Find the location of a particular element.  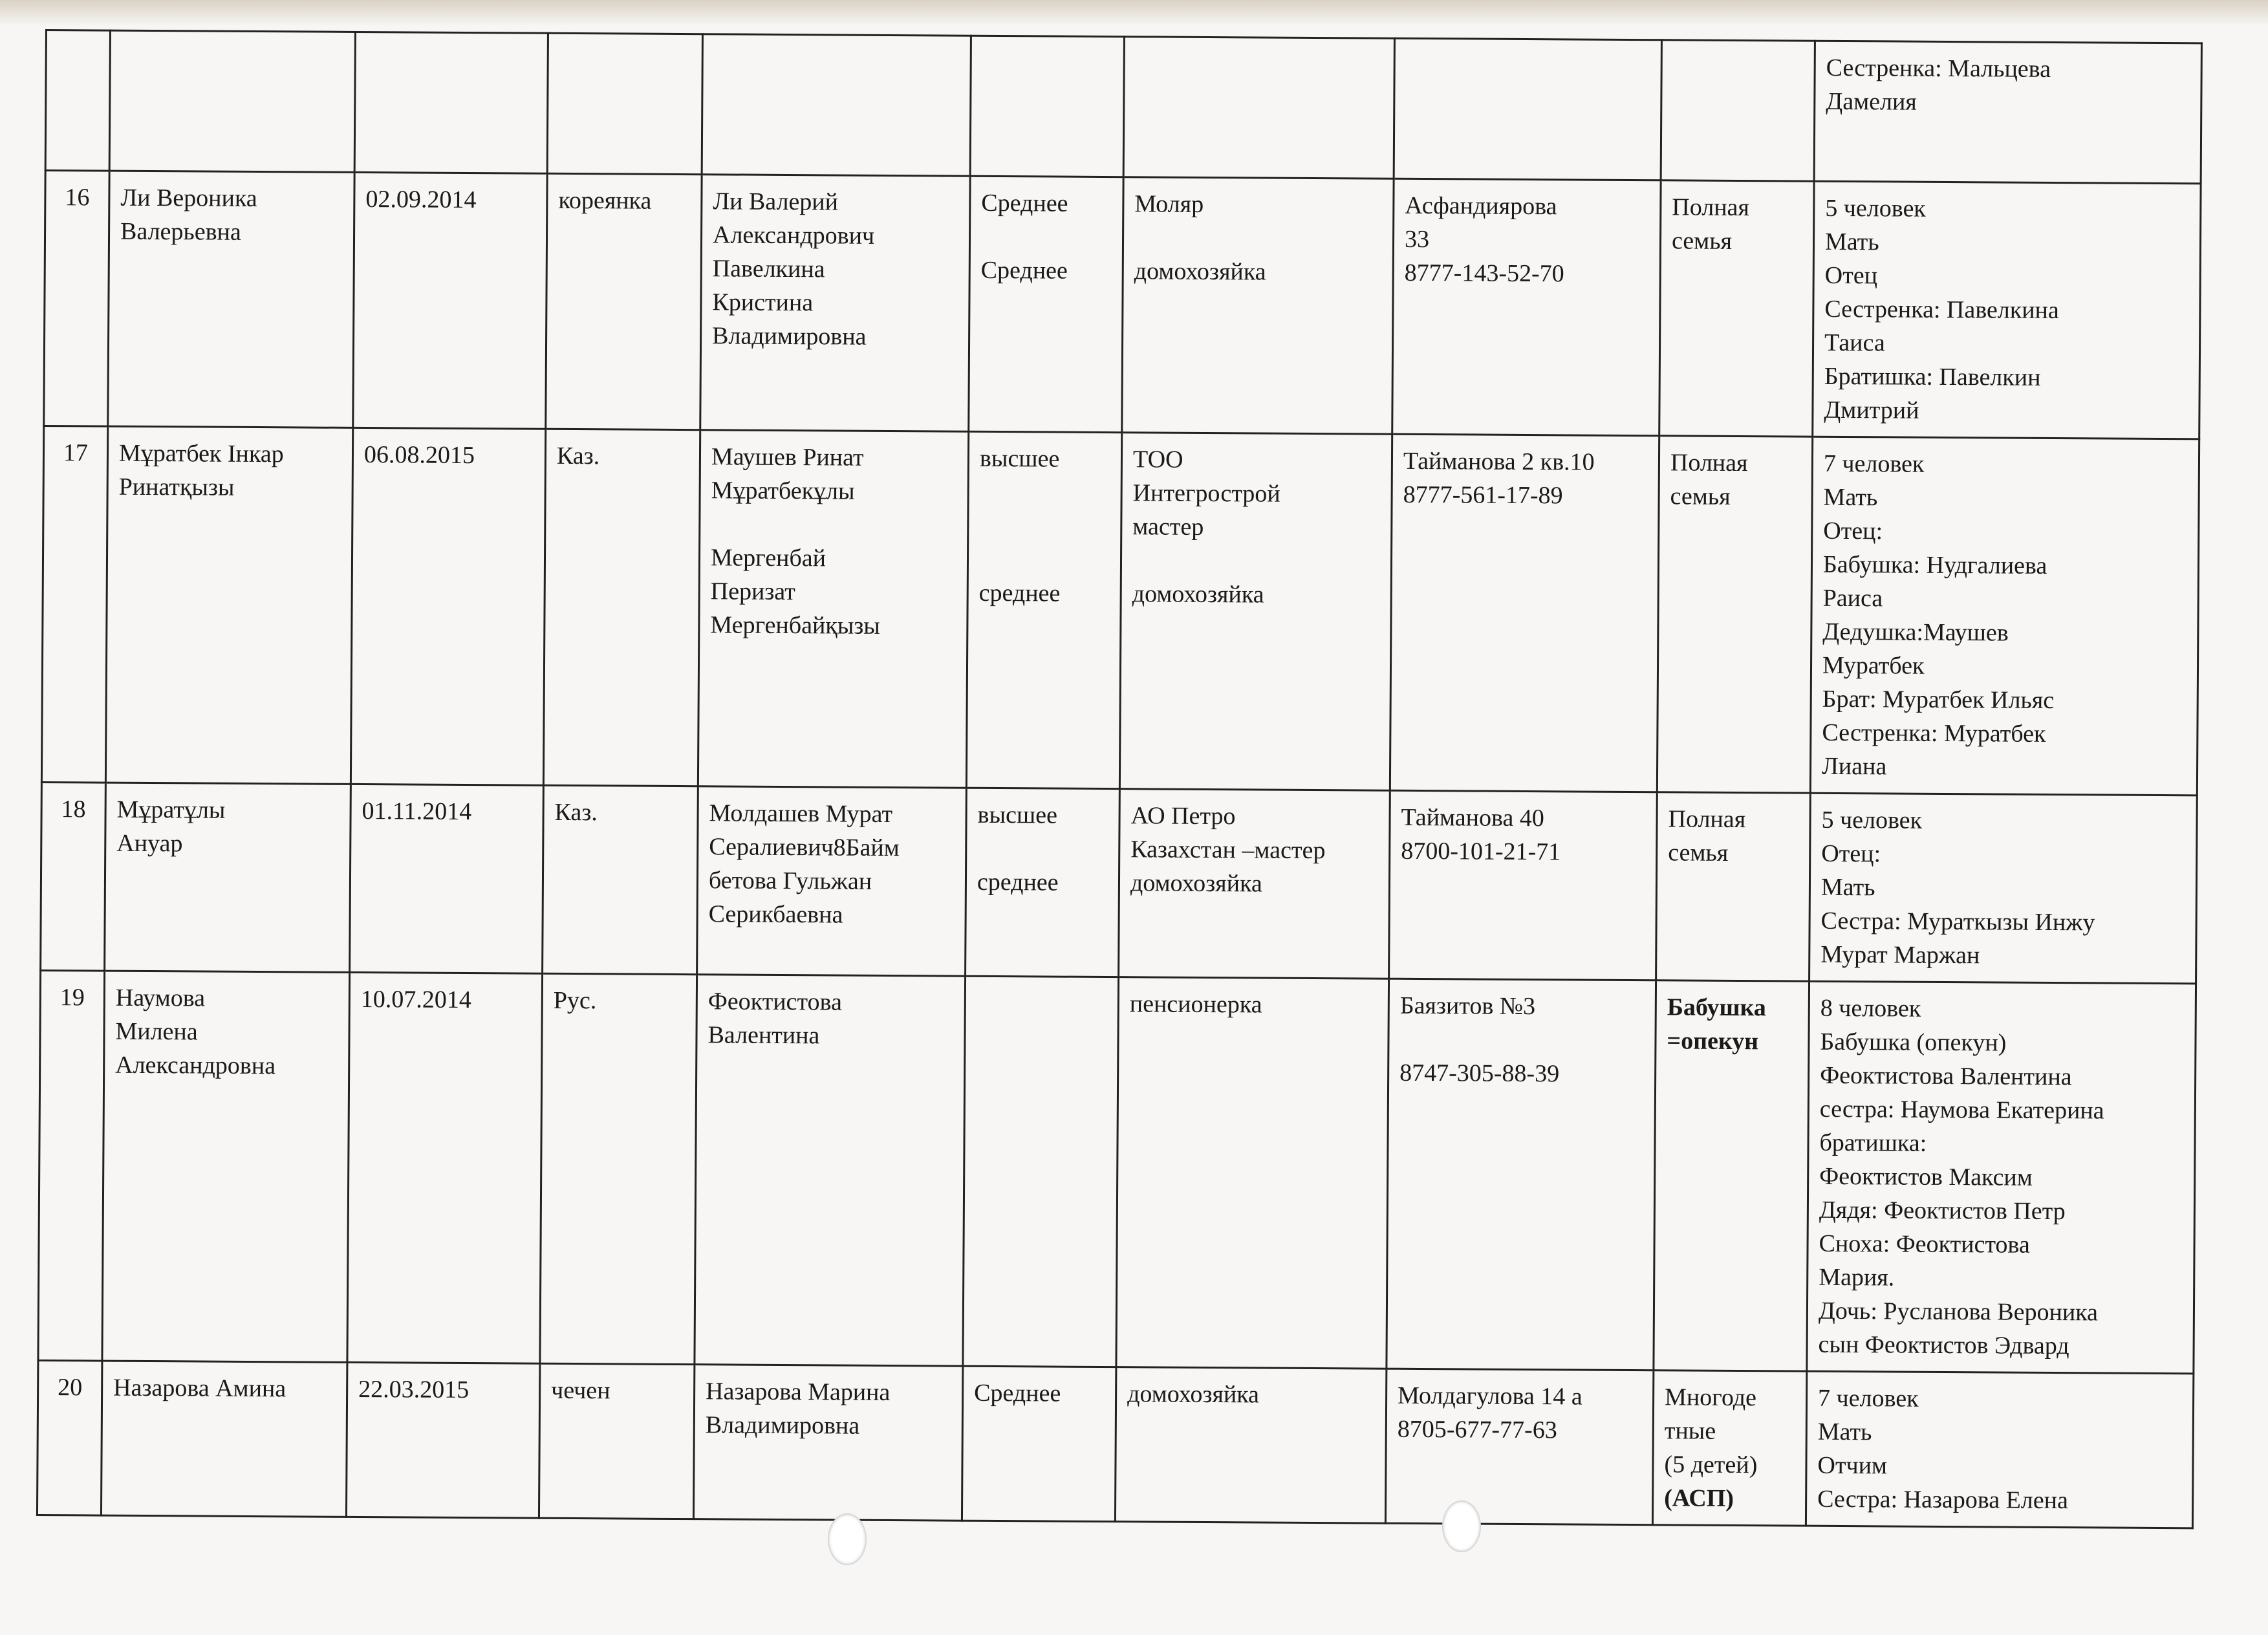

cell-nationality: чечен is located at coordinates (617, 1441).